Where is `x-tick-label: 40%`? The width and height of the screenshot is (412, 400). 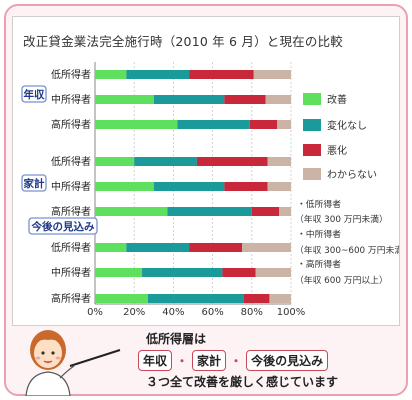 x-tick-label: 40% is located at coordinates (173, 312).